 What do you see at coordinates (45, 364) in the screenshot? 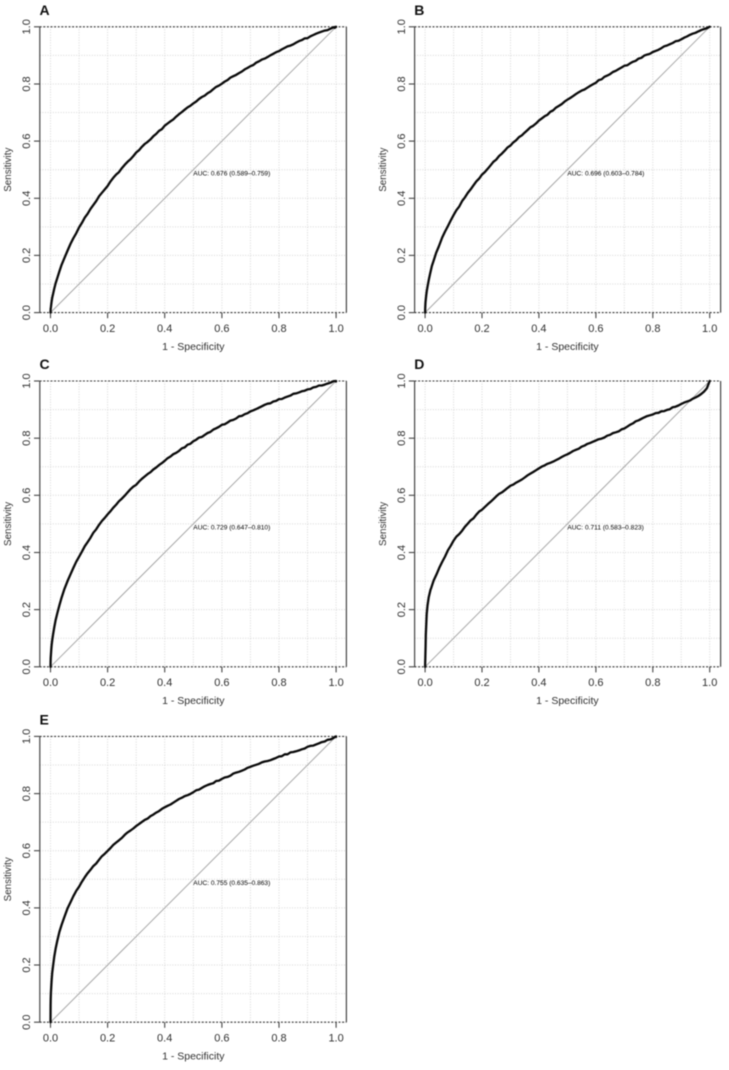
I see `svg-text: C` at bounding box center [45, 364].